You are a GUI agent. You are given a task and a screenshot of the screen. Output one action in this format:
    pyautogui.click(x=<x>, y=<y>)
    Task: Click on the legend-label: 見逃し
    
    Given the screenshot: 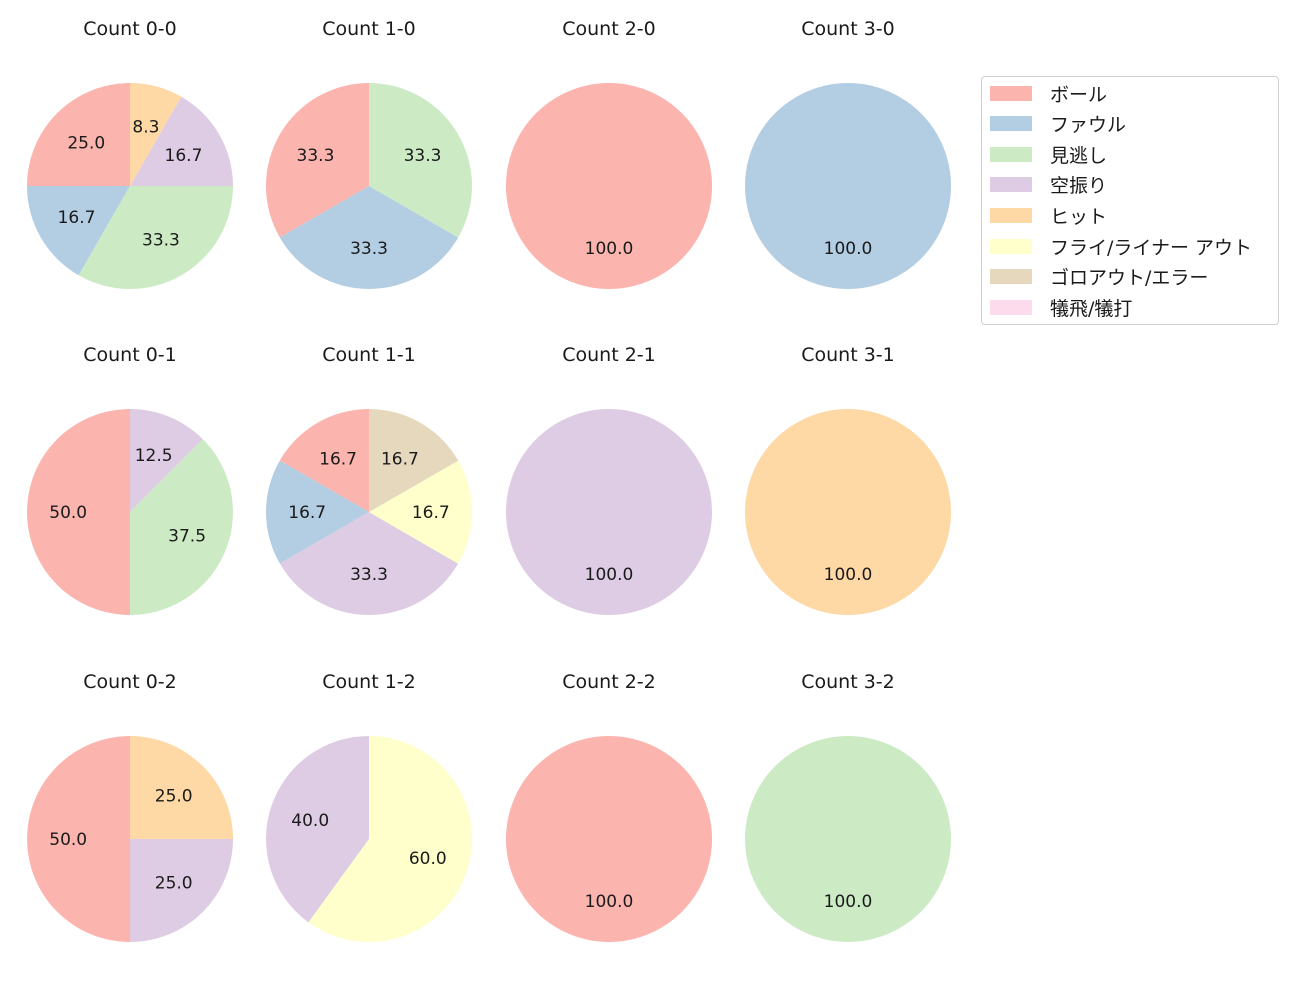 What is the action you would take?
    pyautogui.click(x=1079, y=155)
    